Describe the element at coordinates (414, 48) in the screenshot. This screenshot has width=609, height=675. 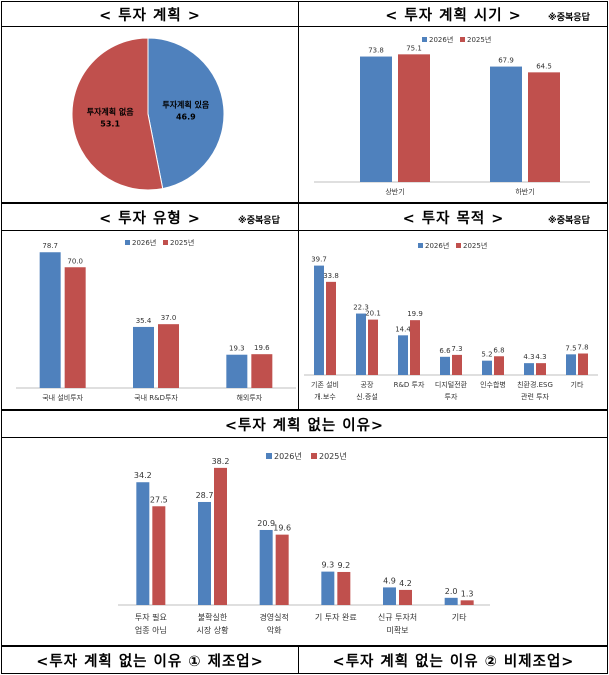
I see `data-label: 75.1` at that location.